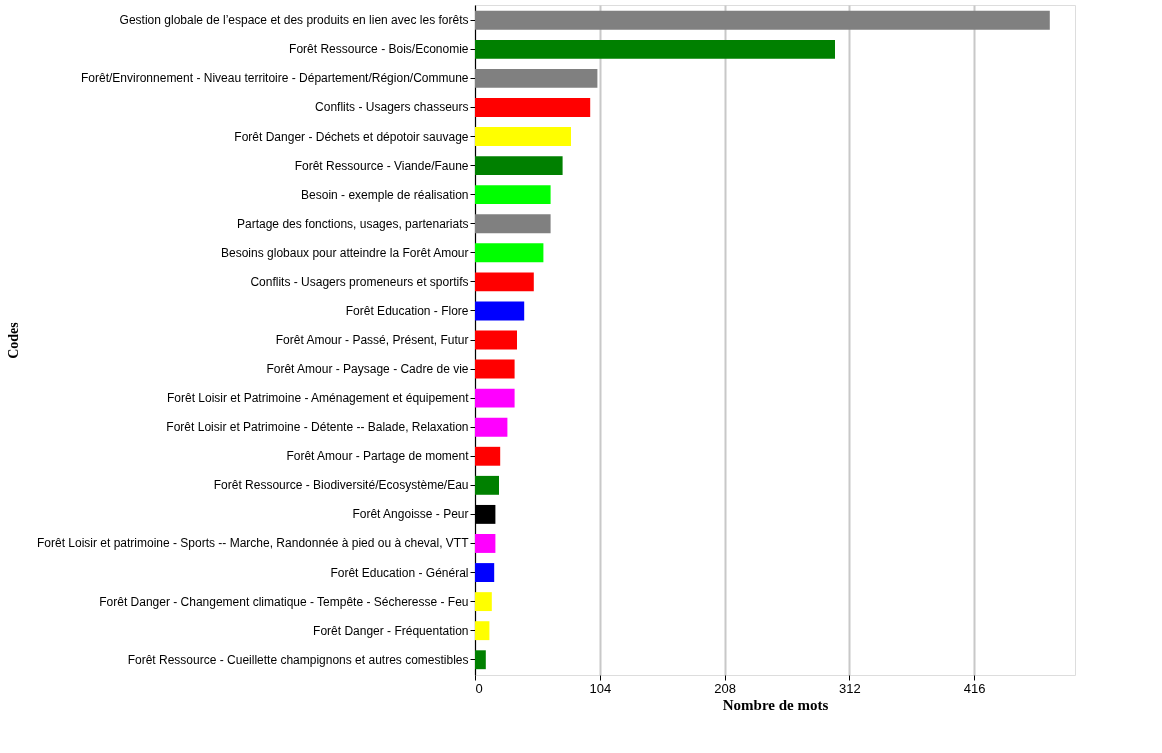 The width and height of the screenshot is (1162, 753). I want to click on y-tick-label: Forêt Amour - Paysage - Cadre de vie, so click(367, 369).